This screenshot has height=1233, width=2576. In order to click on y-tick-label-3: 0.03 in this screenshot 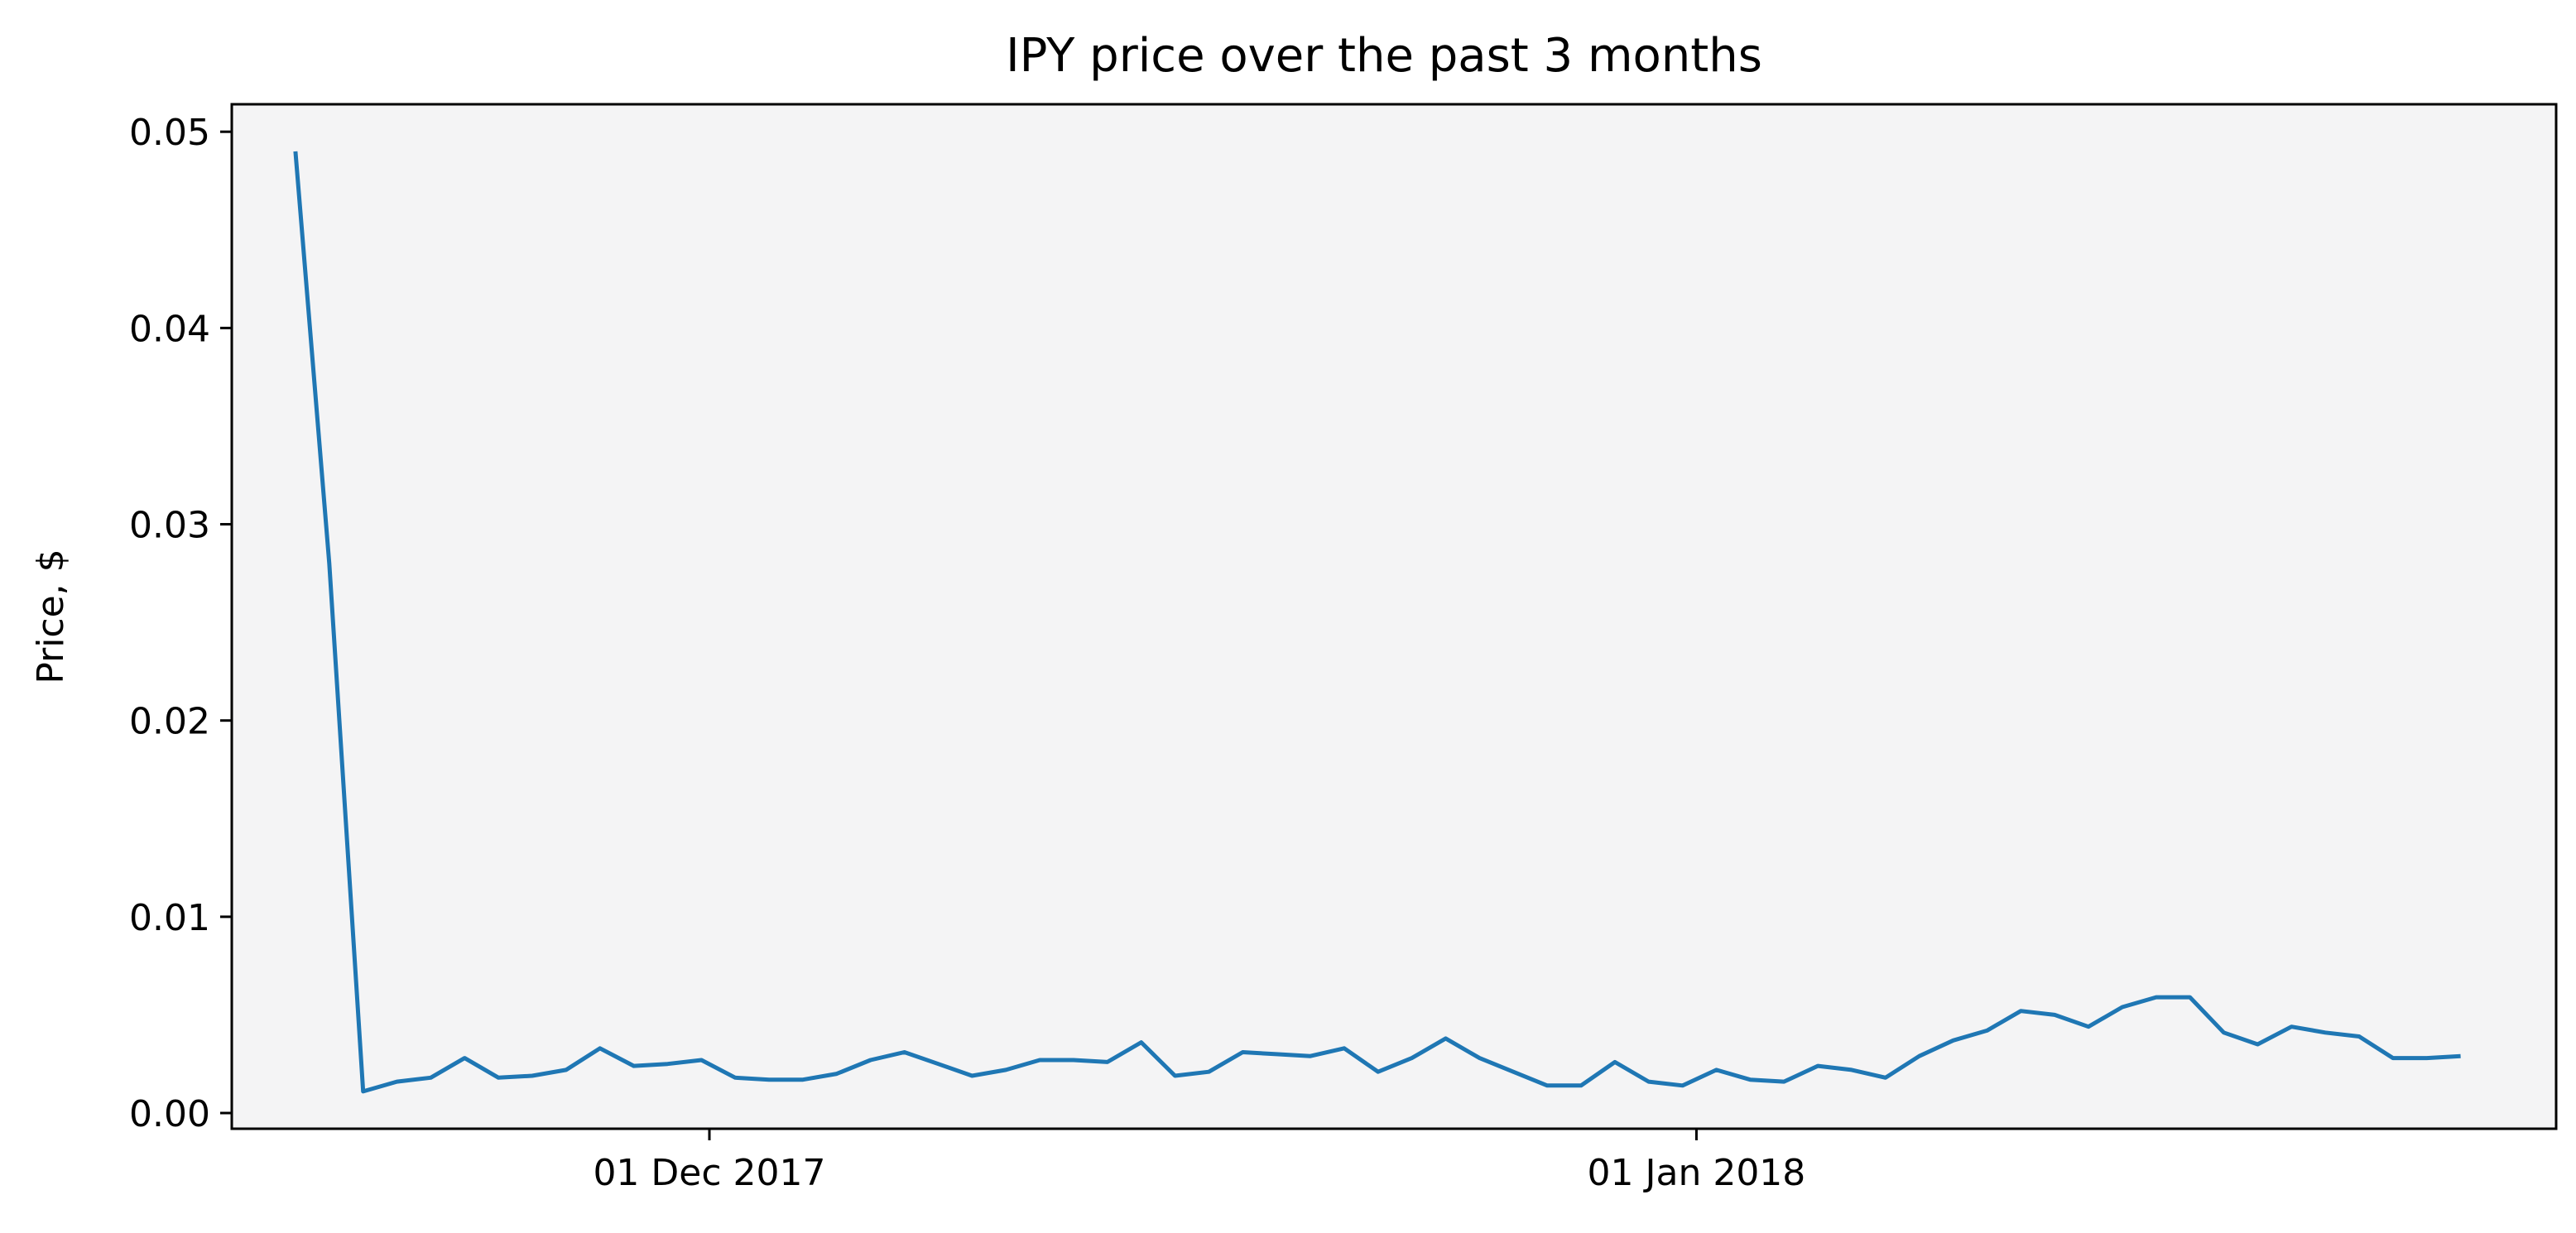, I will do `click(169, 526)`.